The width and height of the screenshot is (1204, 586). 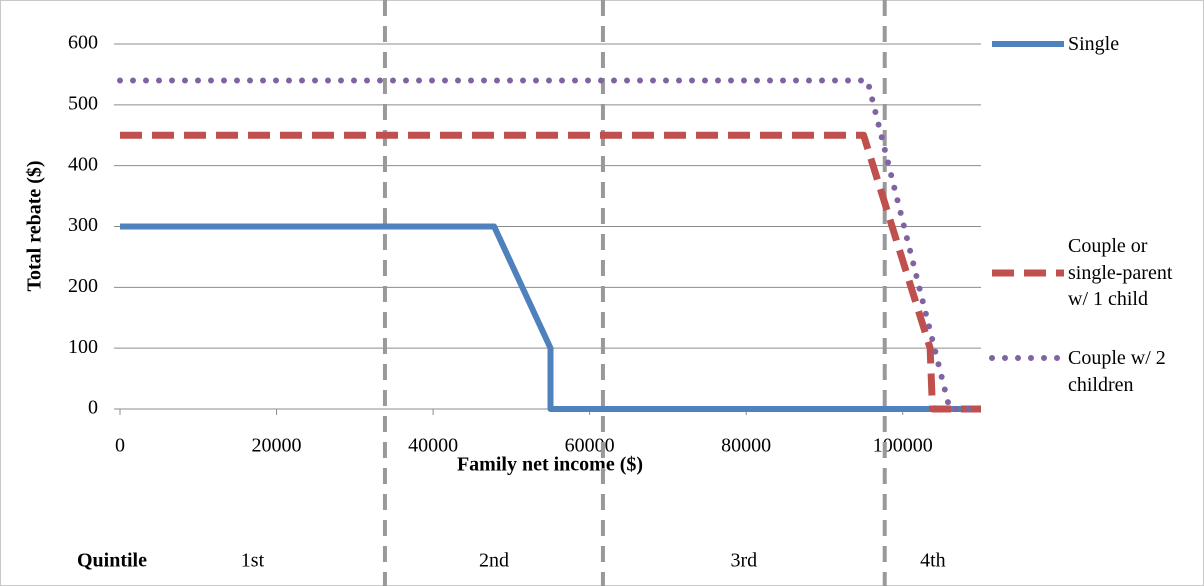 What do you see at coordinates (550, 465) in the screenshot?
I see `x-axis-title: Family net income ($)` at bounding box center [550, 465].